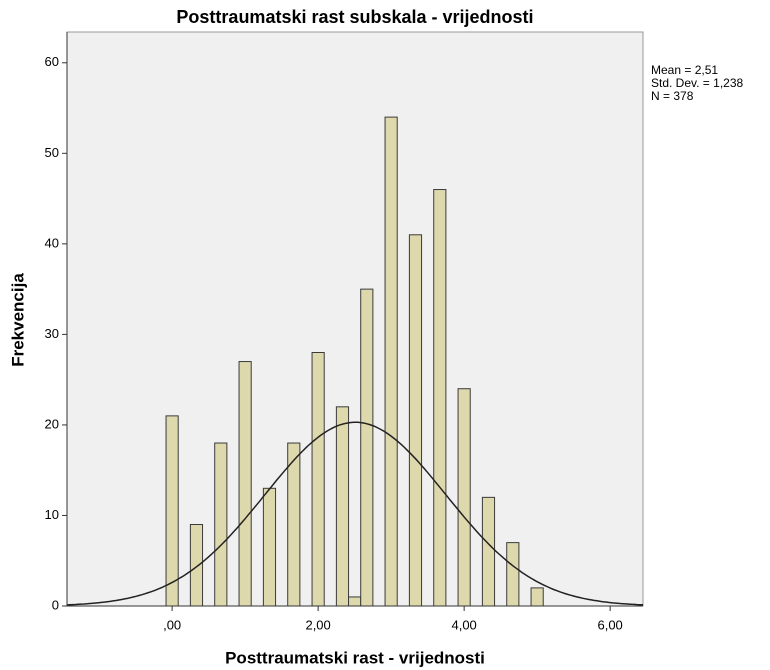 This screenshot has width=770, height=670. What do you see at coordinates (52, 333) in the screenshot?
I see `y-tick-label: 30` at bounding box center [52, 333].